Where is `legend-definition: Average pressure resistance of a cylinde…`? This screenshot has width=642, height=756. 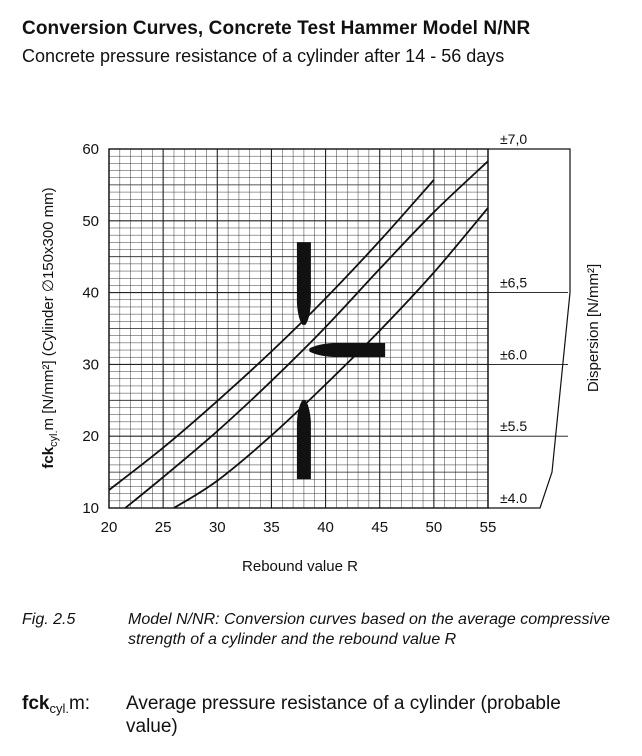 legend-definition: Average pressure resistance of a cylinde… is located at coordinates (343, 715).